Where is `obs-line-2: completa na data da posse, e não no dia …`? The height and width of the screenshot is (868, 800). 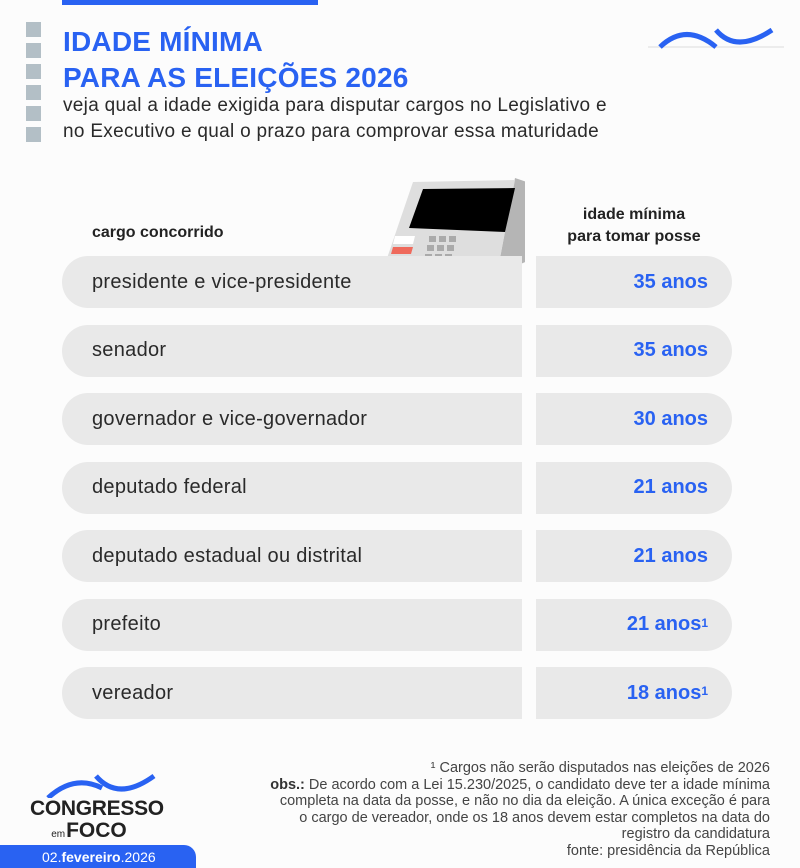 obs-line-2: completa na data da posse, e não no dia … is located at coordinates (524, 801).